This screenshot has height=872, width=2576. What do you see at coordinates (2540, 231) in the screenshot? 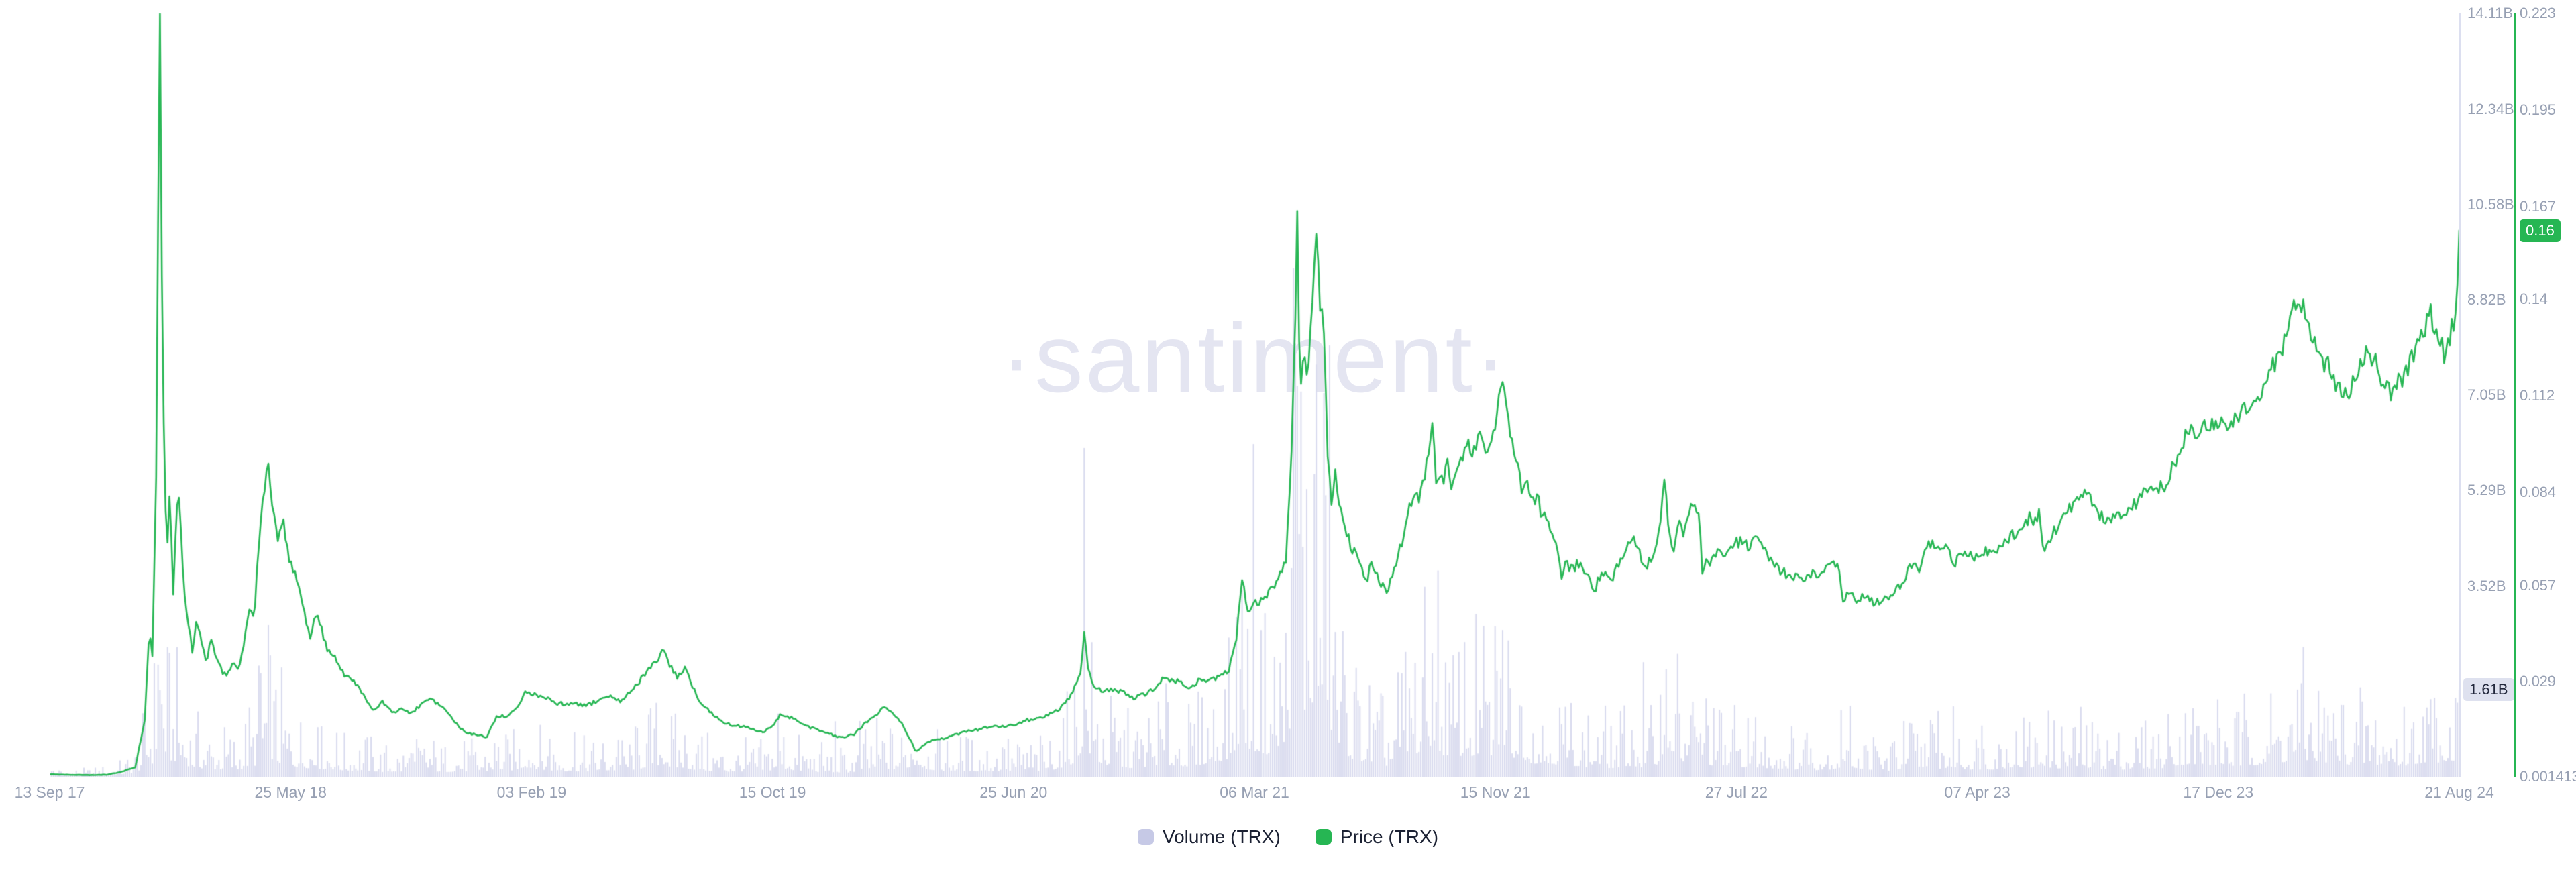
I see `price-current-badge: 0.16` at bounding box center [2540, 231].